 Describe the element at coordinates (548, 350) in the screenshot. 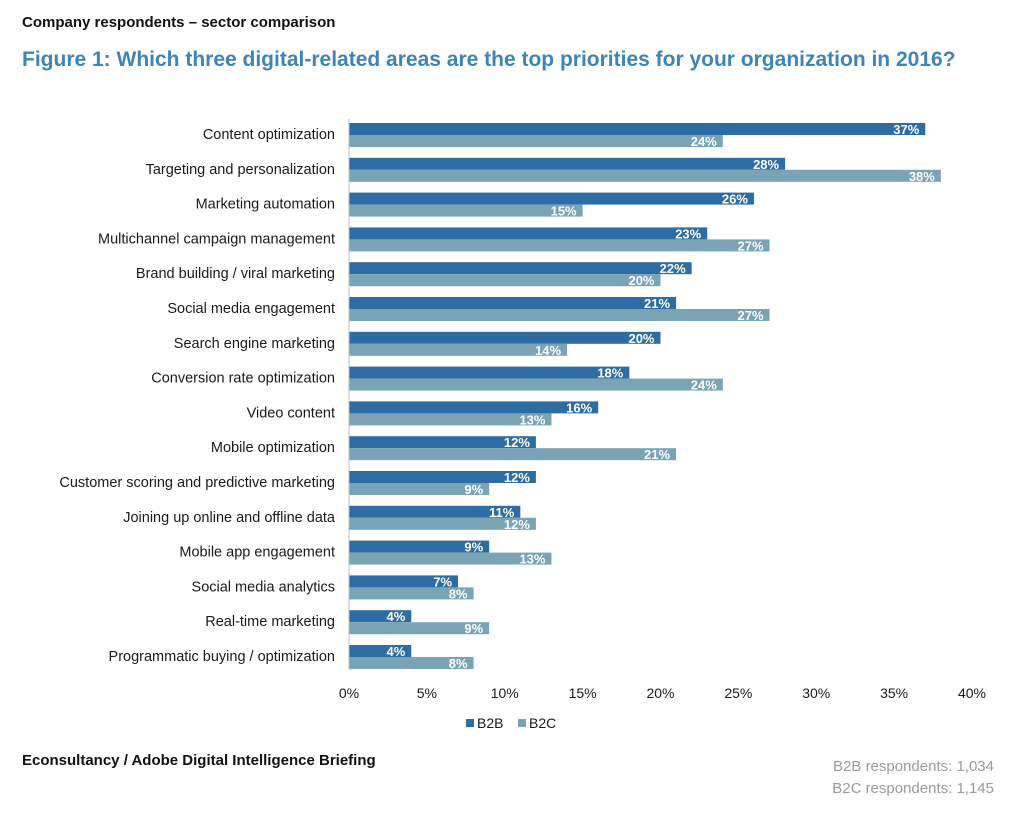

I see `b2c-value-label: 14%` at that location.